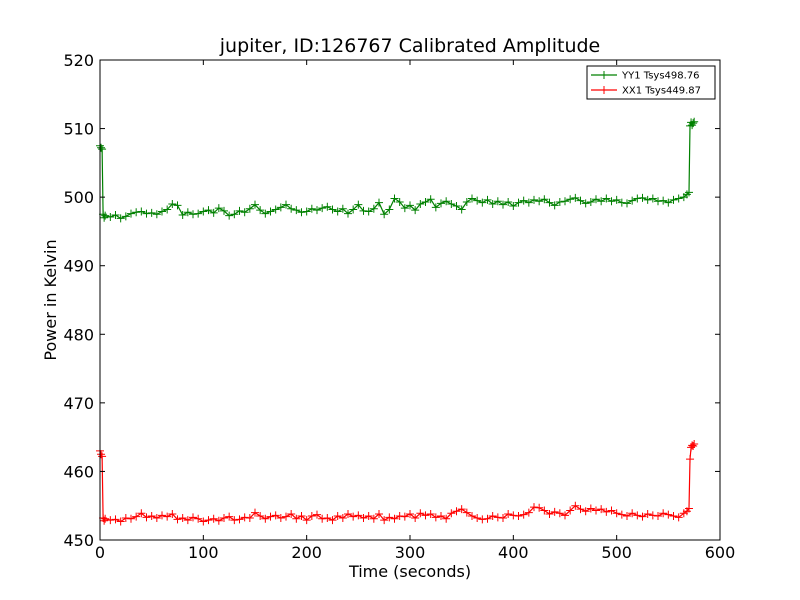 The width and height of the screenshot is (800, 600). I want to click on x-tick-label: 600, so click(720, 552).